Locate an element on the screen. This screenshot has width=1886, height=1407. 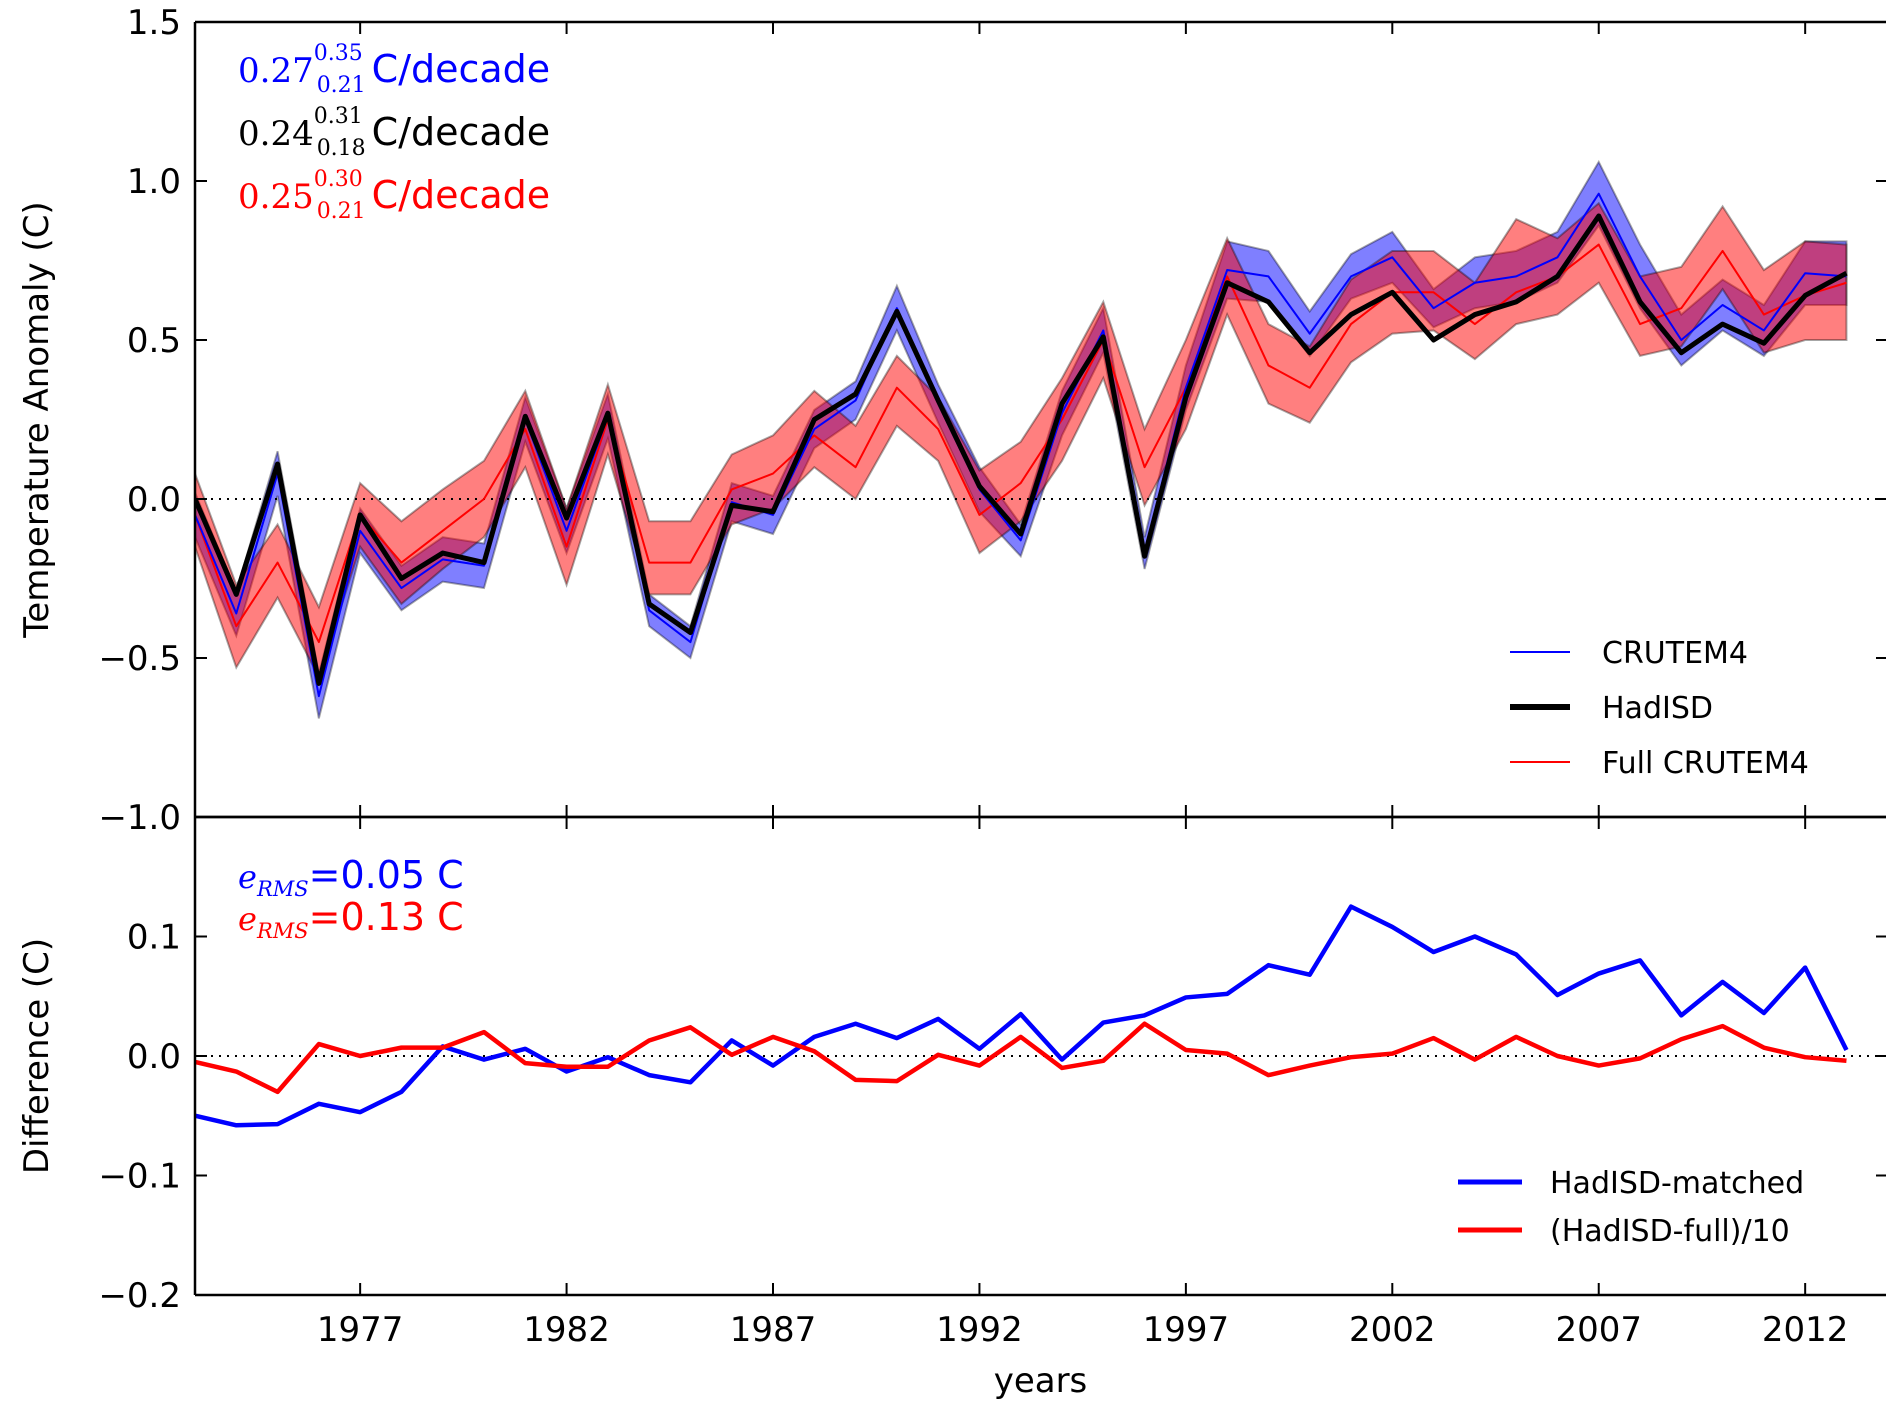
bottom-plot-area is located at coordinates (1040, 1016).